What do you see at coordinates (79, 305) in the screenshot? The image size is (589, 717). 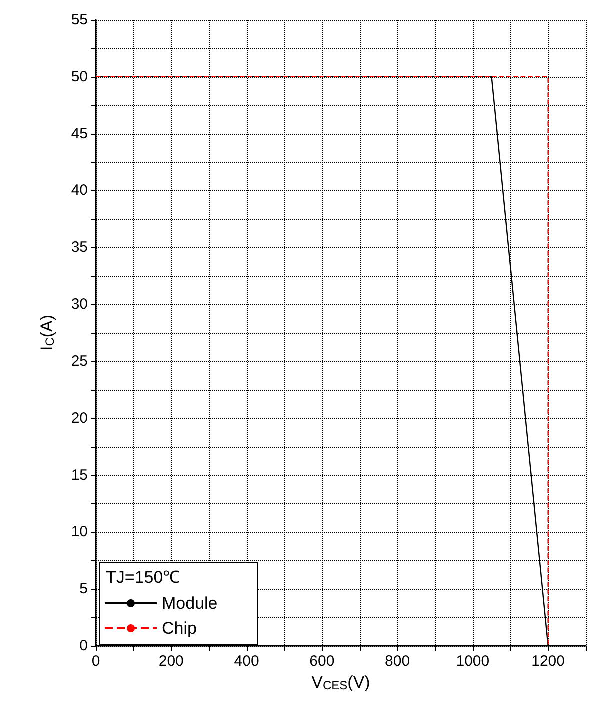 I see `y-tick-label: 30` at bounding box center [79, 305].